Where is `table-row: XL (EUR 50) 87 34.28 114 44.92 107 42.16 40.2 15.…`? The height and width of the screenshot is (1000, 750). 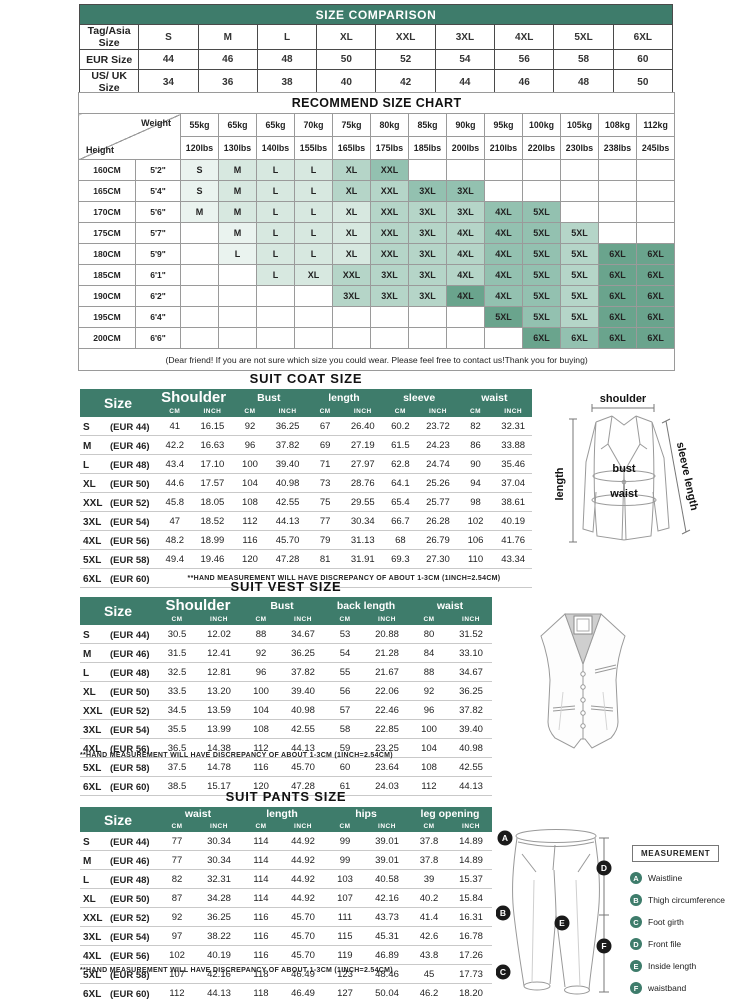
table-row: XL (EUR 50) 87 34.28 114 44.92 107 42.16 40.2 15.… is located at coordinates (286, 898).